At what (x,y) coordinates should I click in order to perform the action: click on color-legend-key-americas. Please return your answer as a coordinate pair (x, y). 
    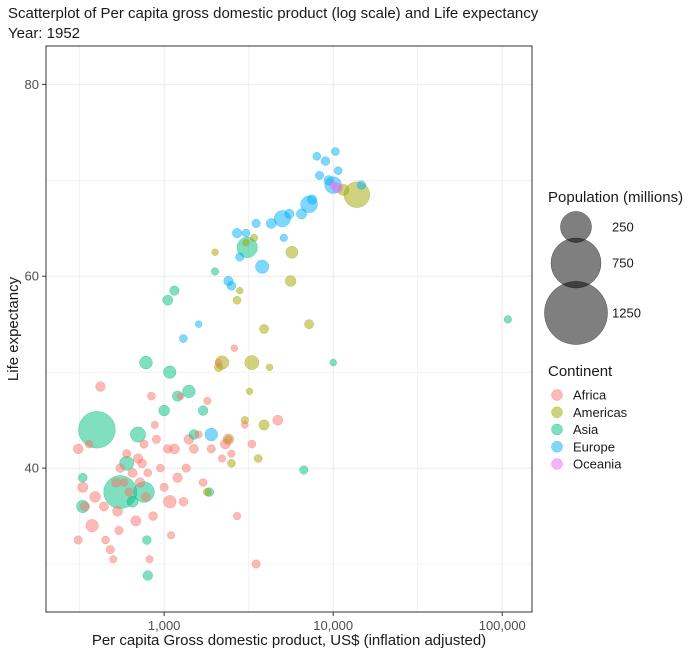
    Looking at the image, I should click on (557, 412).